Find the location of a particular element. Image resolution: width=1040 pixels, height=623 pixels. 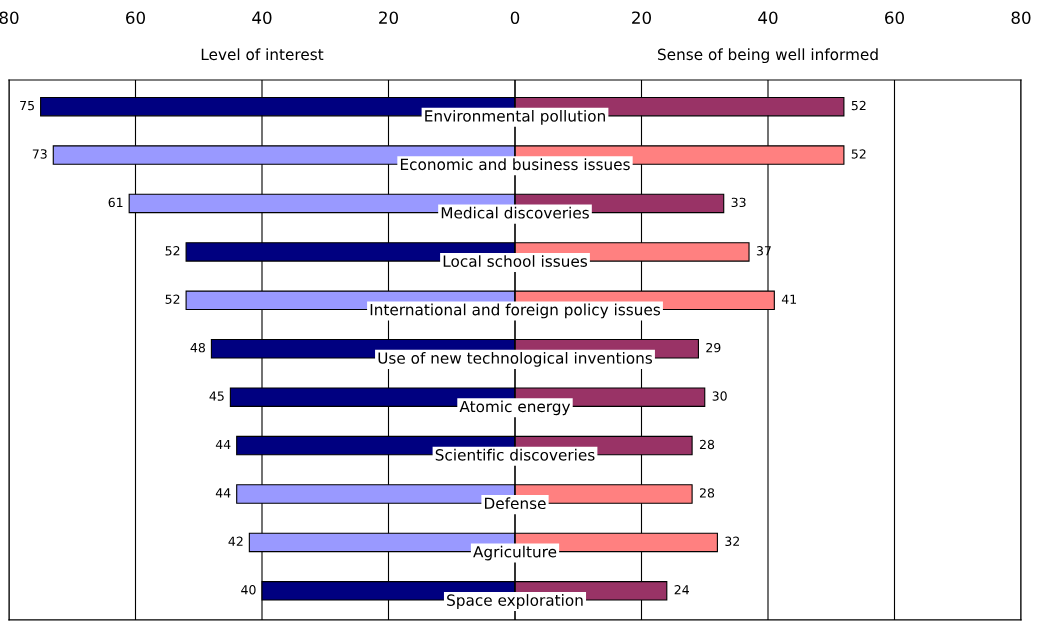

data-label: 33 is located at coordinates (738, 202).